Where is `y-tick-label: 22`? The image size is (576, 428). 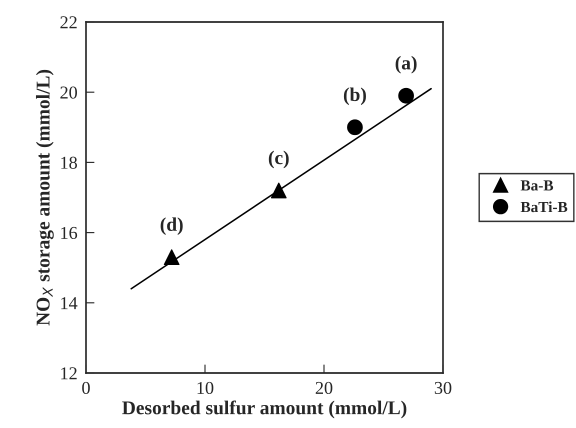 y-tick-label: 22 is located at coordinates (68, 22).